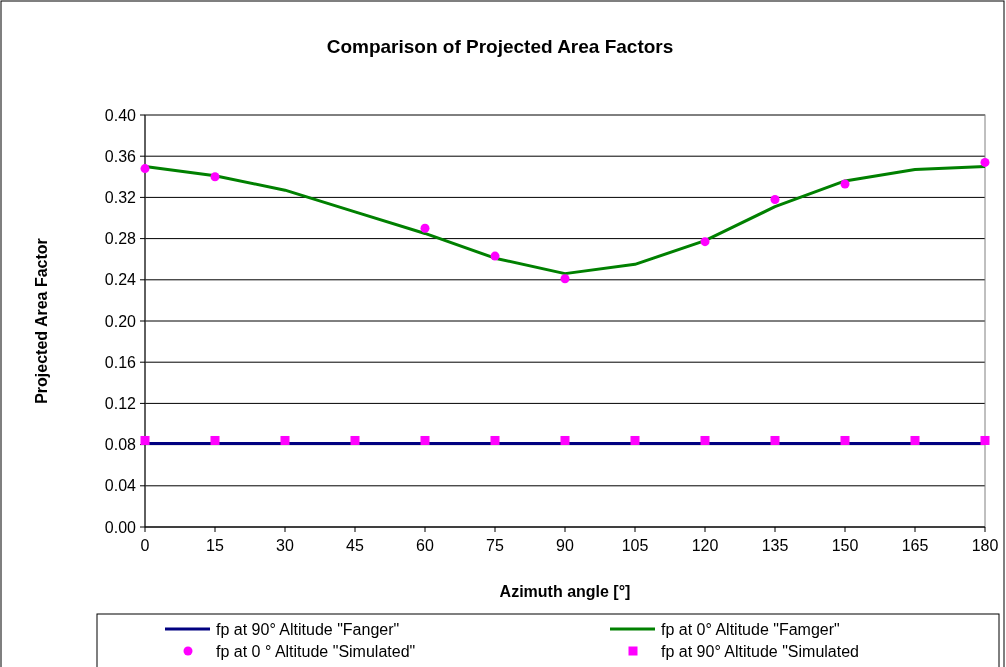  What do you see at coordinates (120, 527) in the screenshot?
I see `y-tick-label: 0.00` at bounding box center [120, 527].